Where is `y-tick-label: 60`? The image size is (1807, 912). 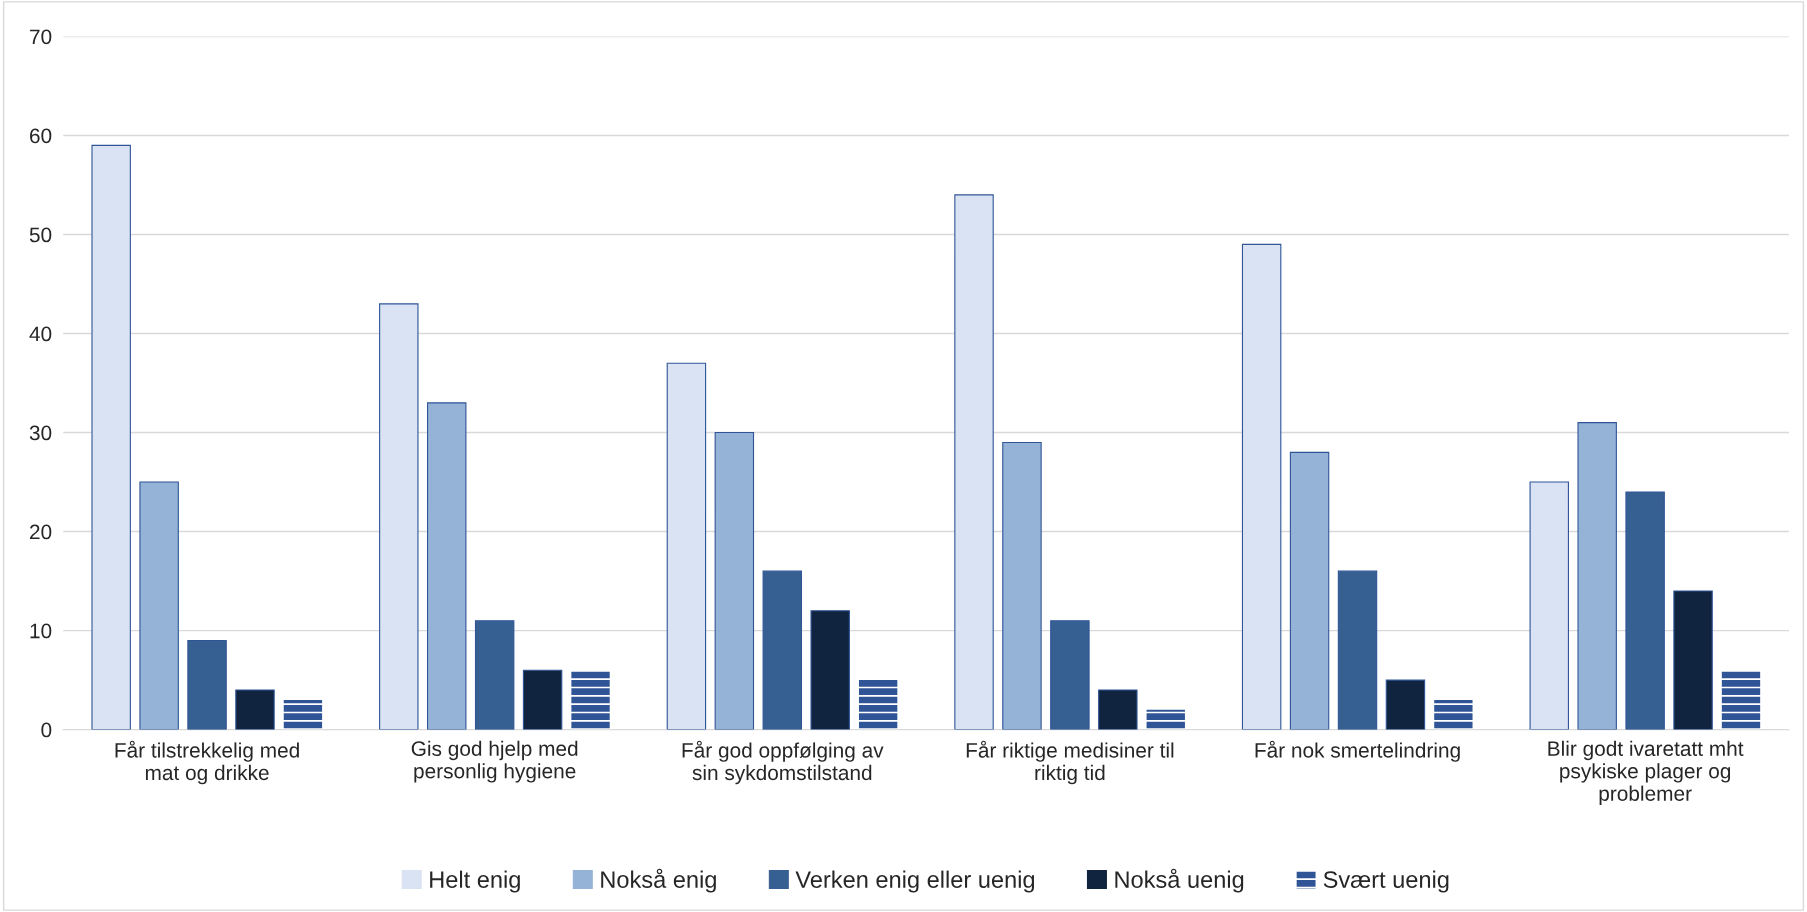 y-tick-label: 60 is located at coordinates (41, 136).